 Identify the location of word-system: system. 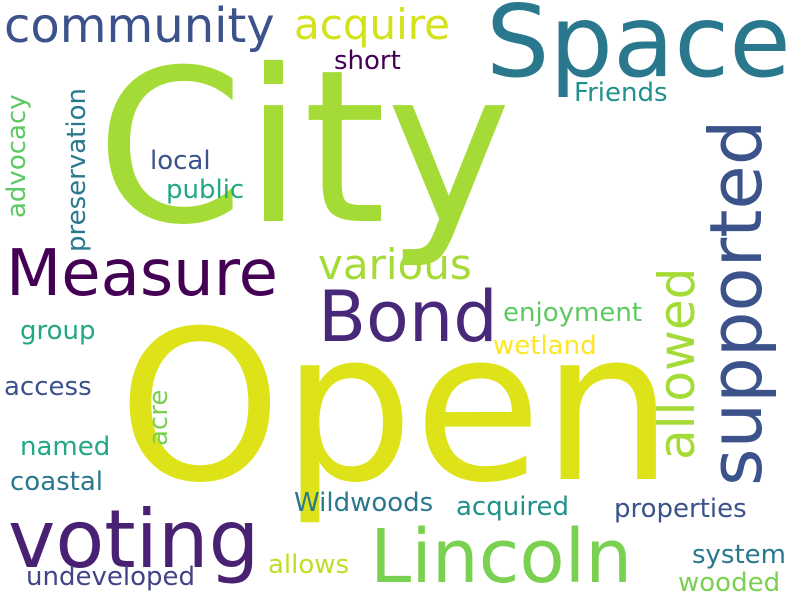
(739, 555).